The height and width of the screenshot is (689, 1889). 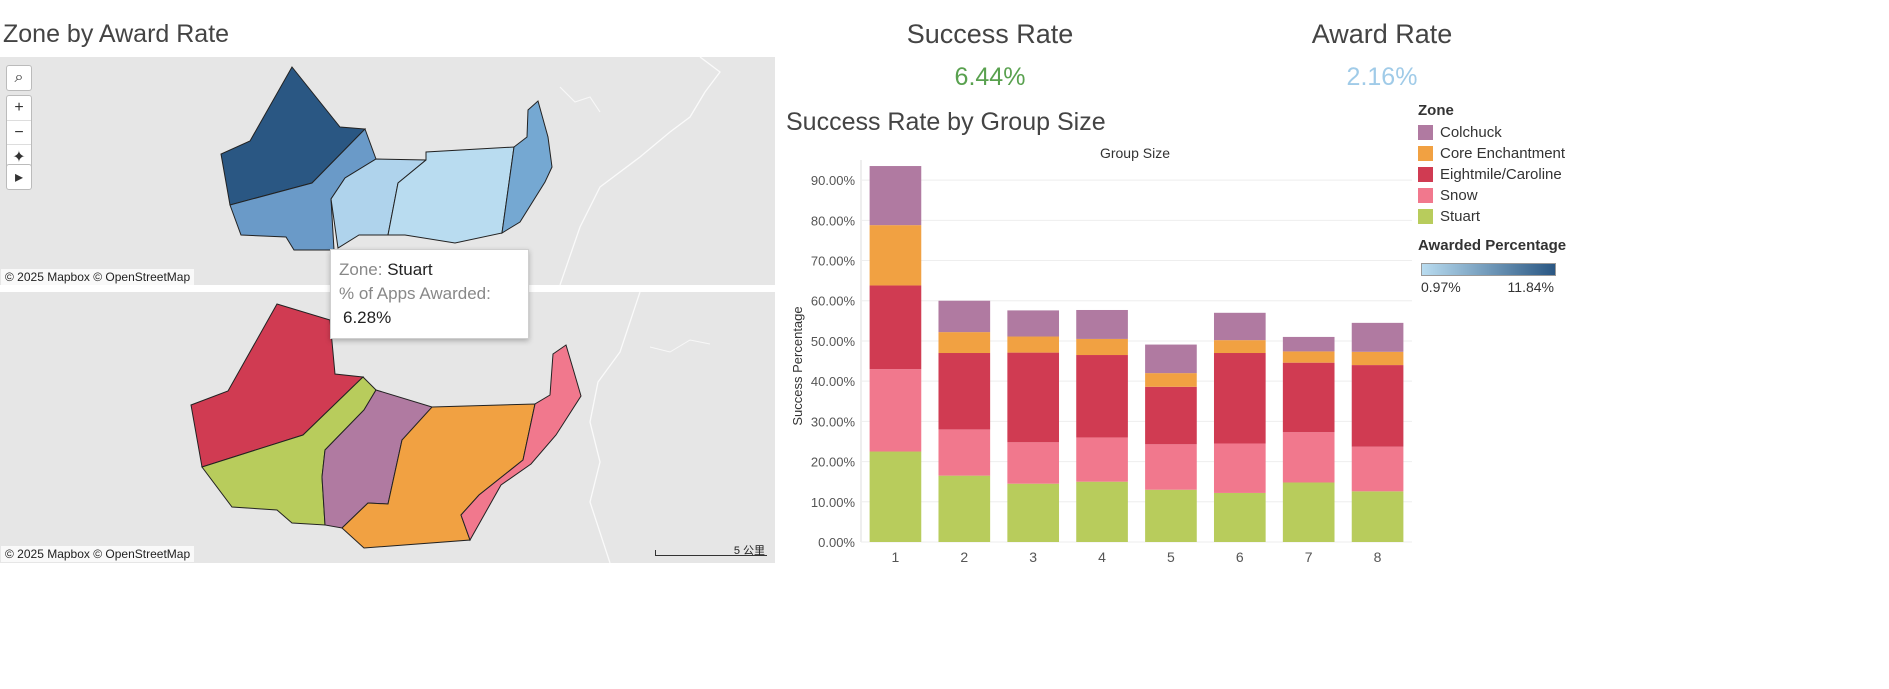 I want to click on x-tick-label: 3, so click(x=1033, y=557).